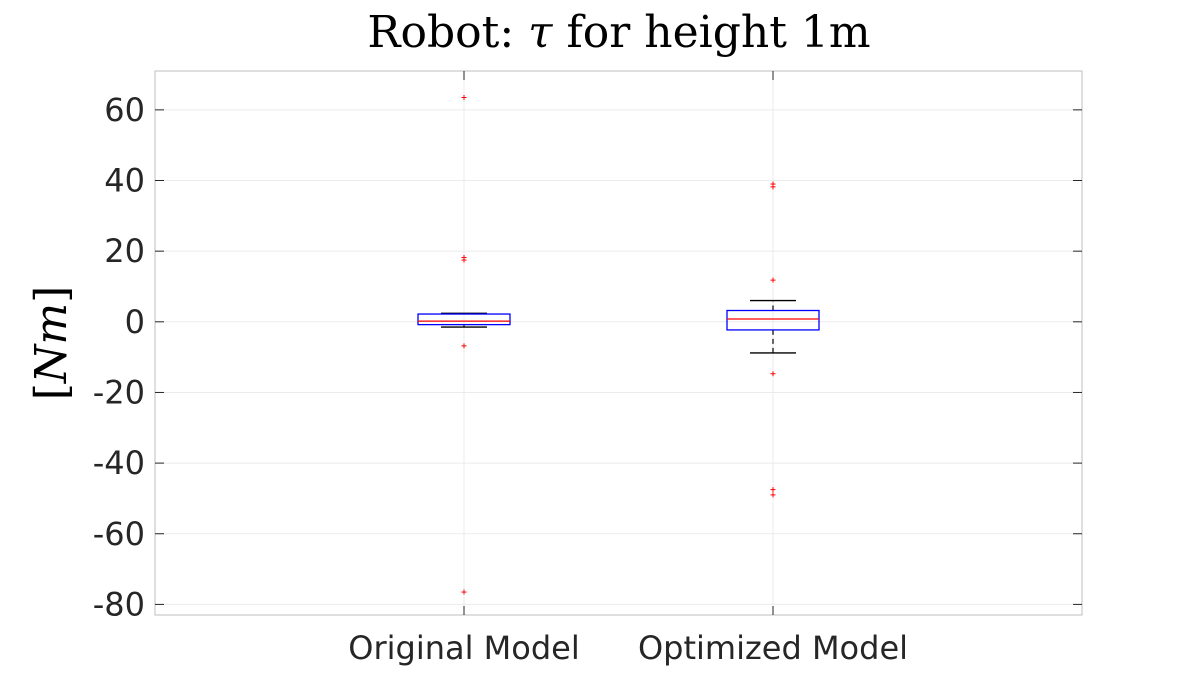 This screenshot has width=1196, height=692. Describe the element at coordinates (119, 604) in the screenshot. I see `y-tick-label: -80` at that location.